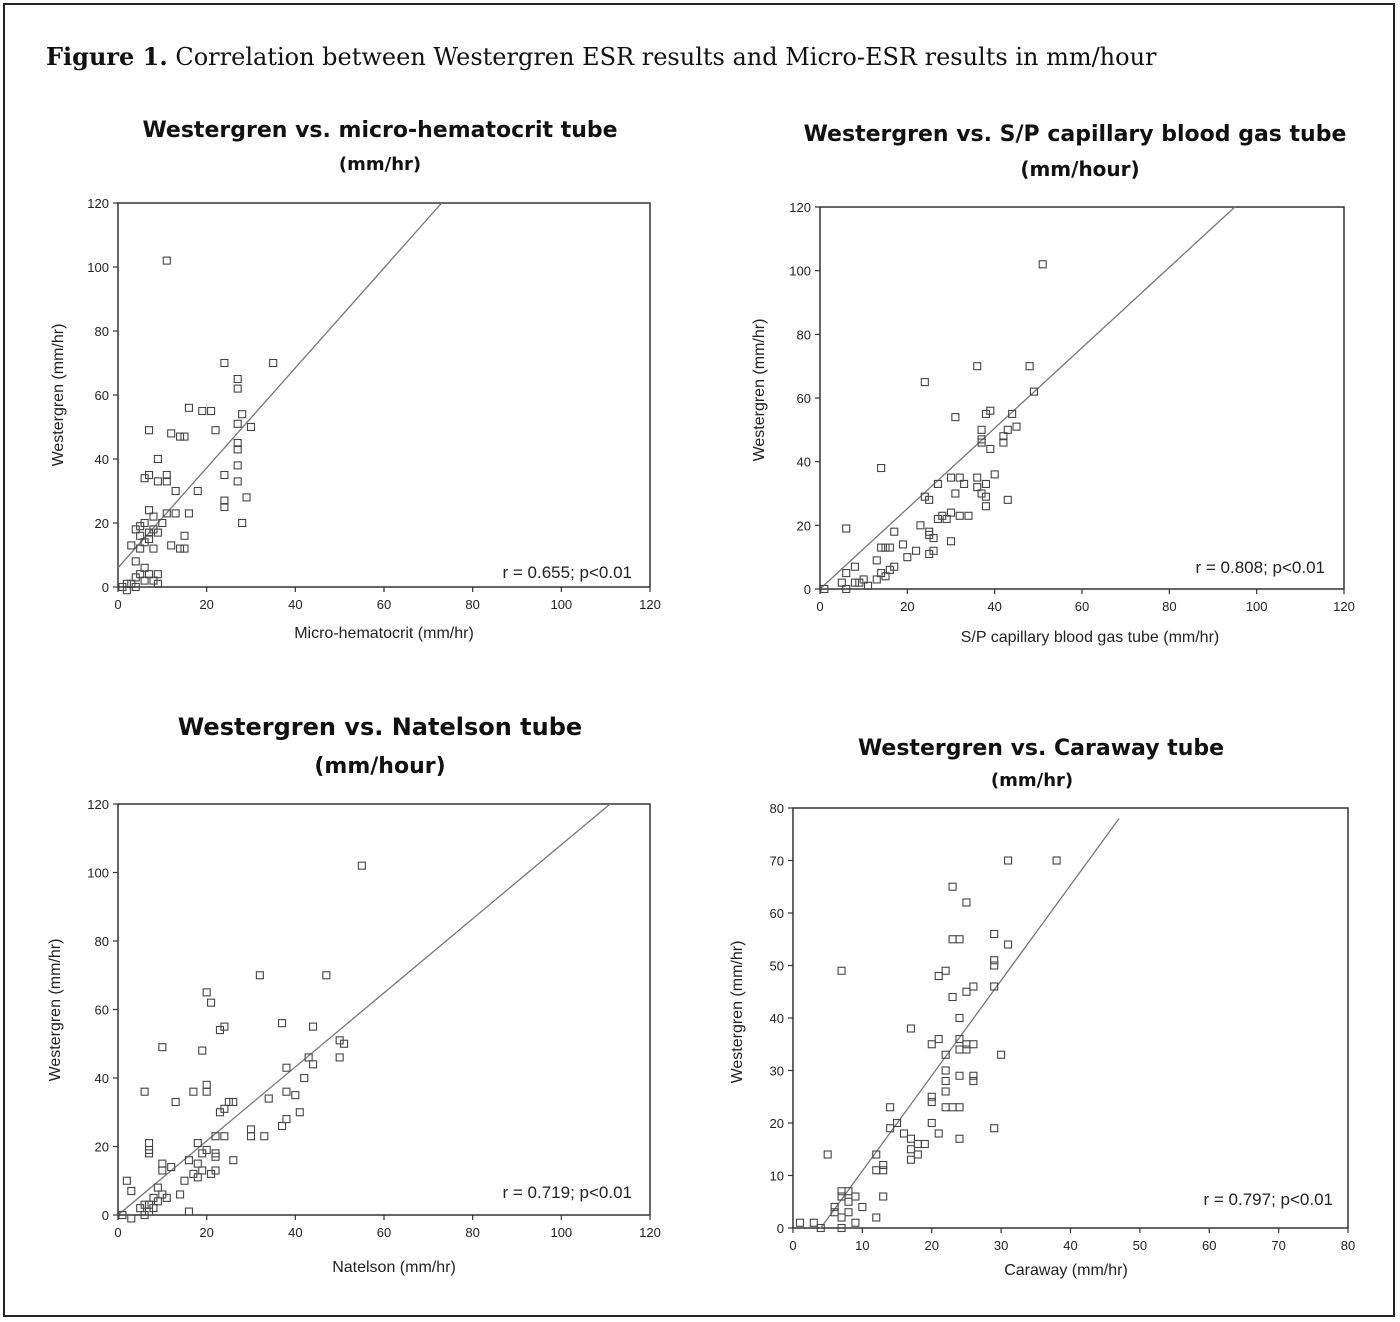  What do you see at coordinates (800, 271) in the screenshot?
I see `y-tick-label: 100` at bounding box center [800, 271].